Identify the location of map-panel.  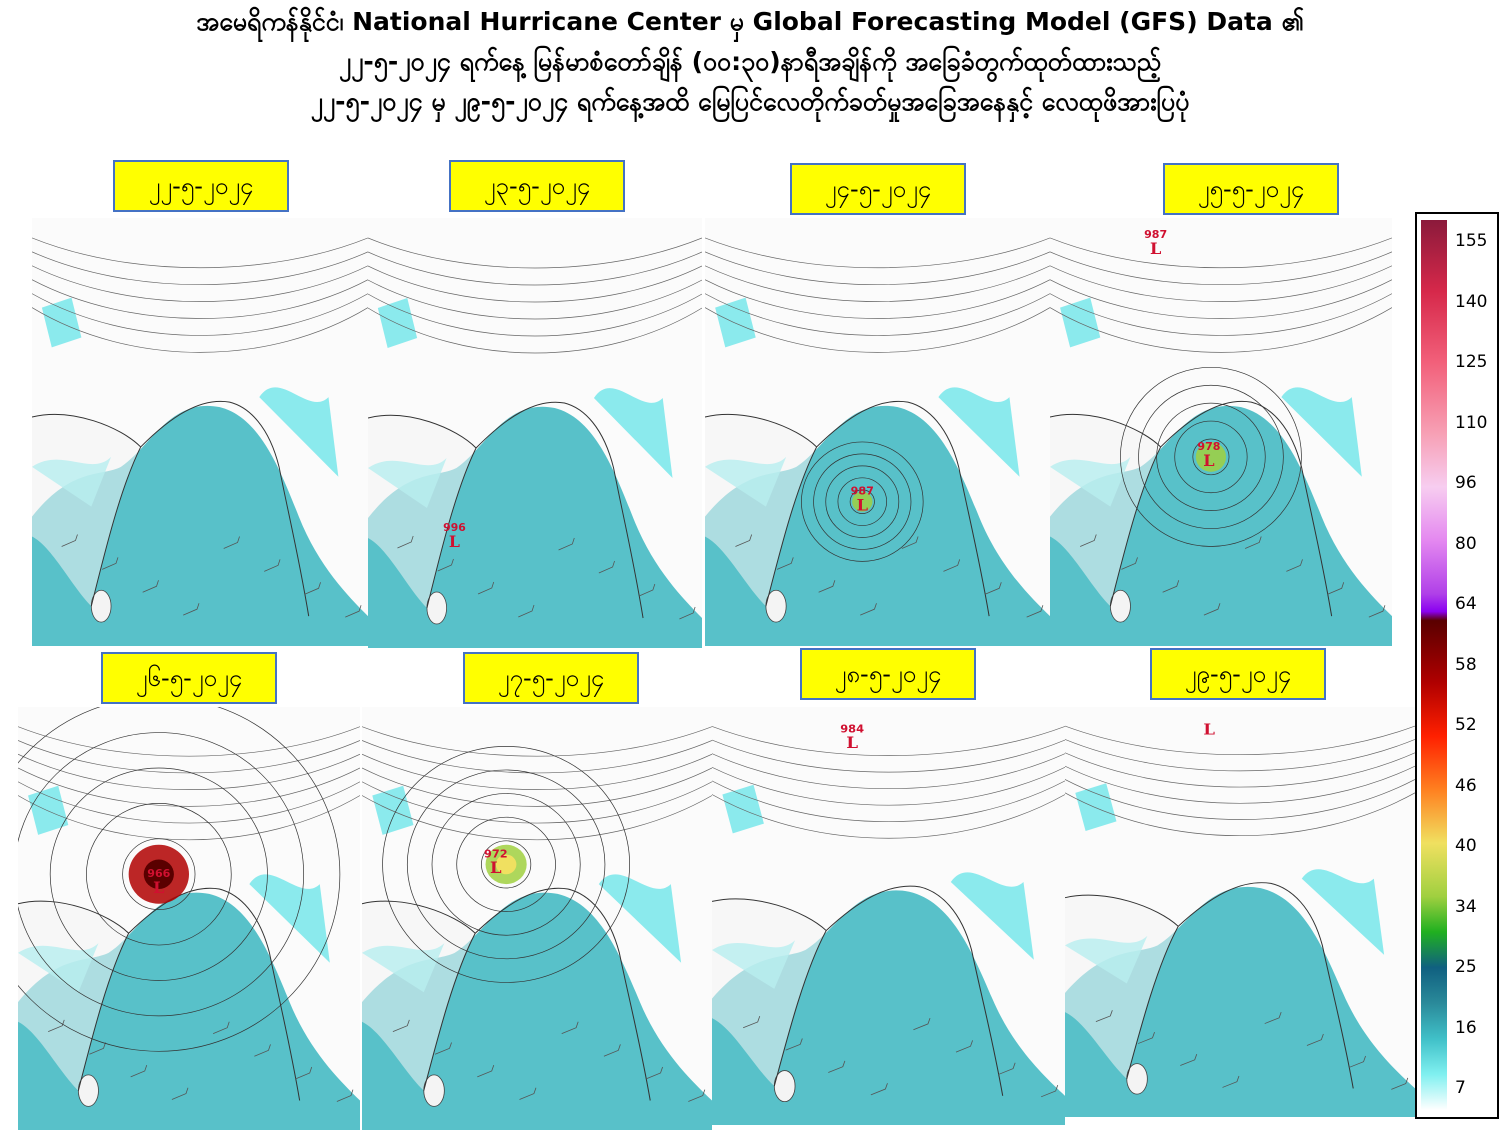
(200, 432).